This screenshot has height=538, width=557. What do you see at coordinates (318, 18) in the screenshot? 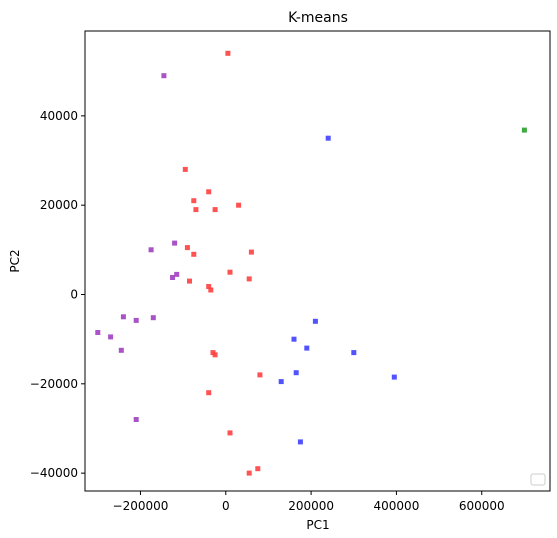
I see `chart-title: K-means` at bounding box center [318, 18].